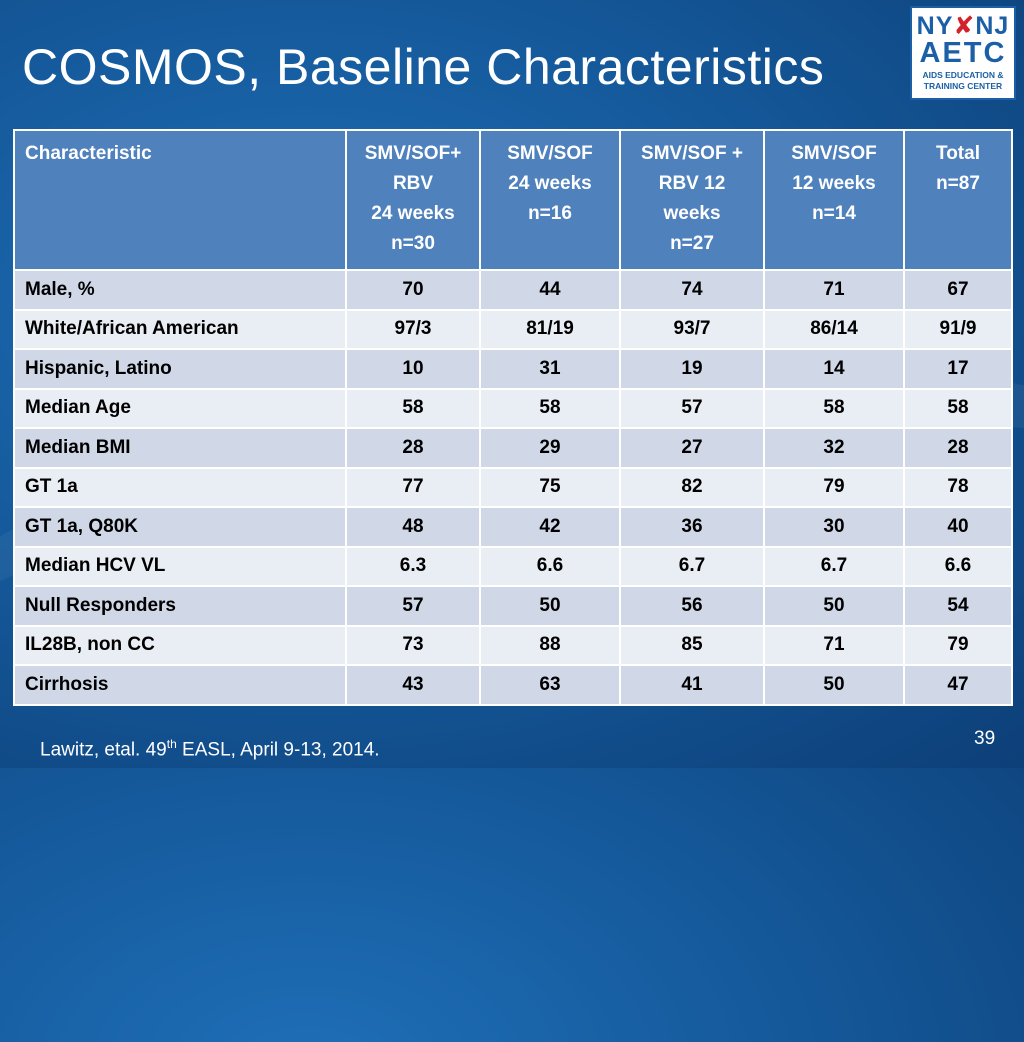 The height and width of the screenshot is (1042, 1024). Describe the element at coordinates (692, 290) in the screenshot. I see `table-cell: 74` at that location.